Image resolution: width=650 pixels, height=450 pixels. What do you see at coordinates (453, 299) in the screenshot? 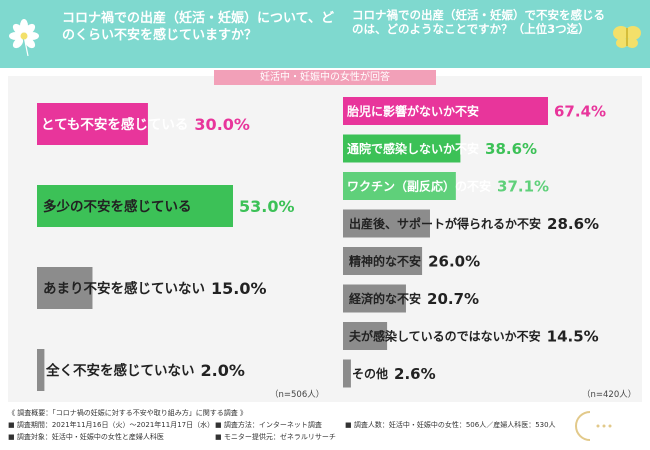
I see `value-label-2-6: 20.7%` at bounding box center [453, 299].